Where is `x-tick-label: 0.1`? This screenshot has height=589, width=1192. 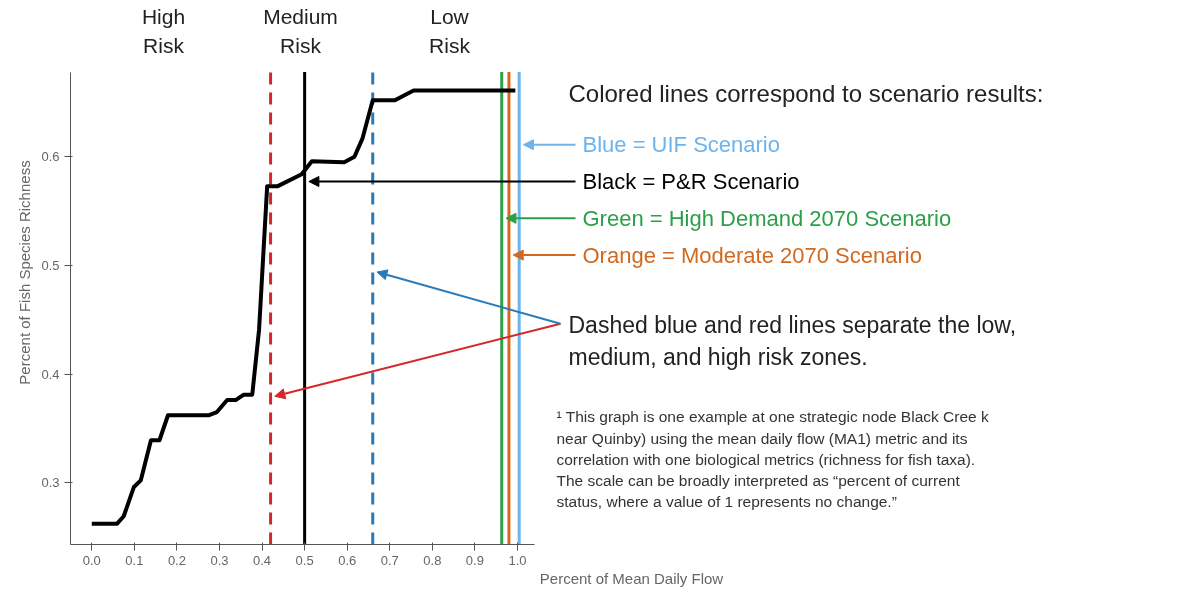
x-tick-label: 0.1 is located at coordinates (134, 560).